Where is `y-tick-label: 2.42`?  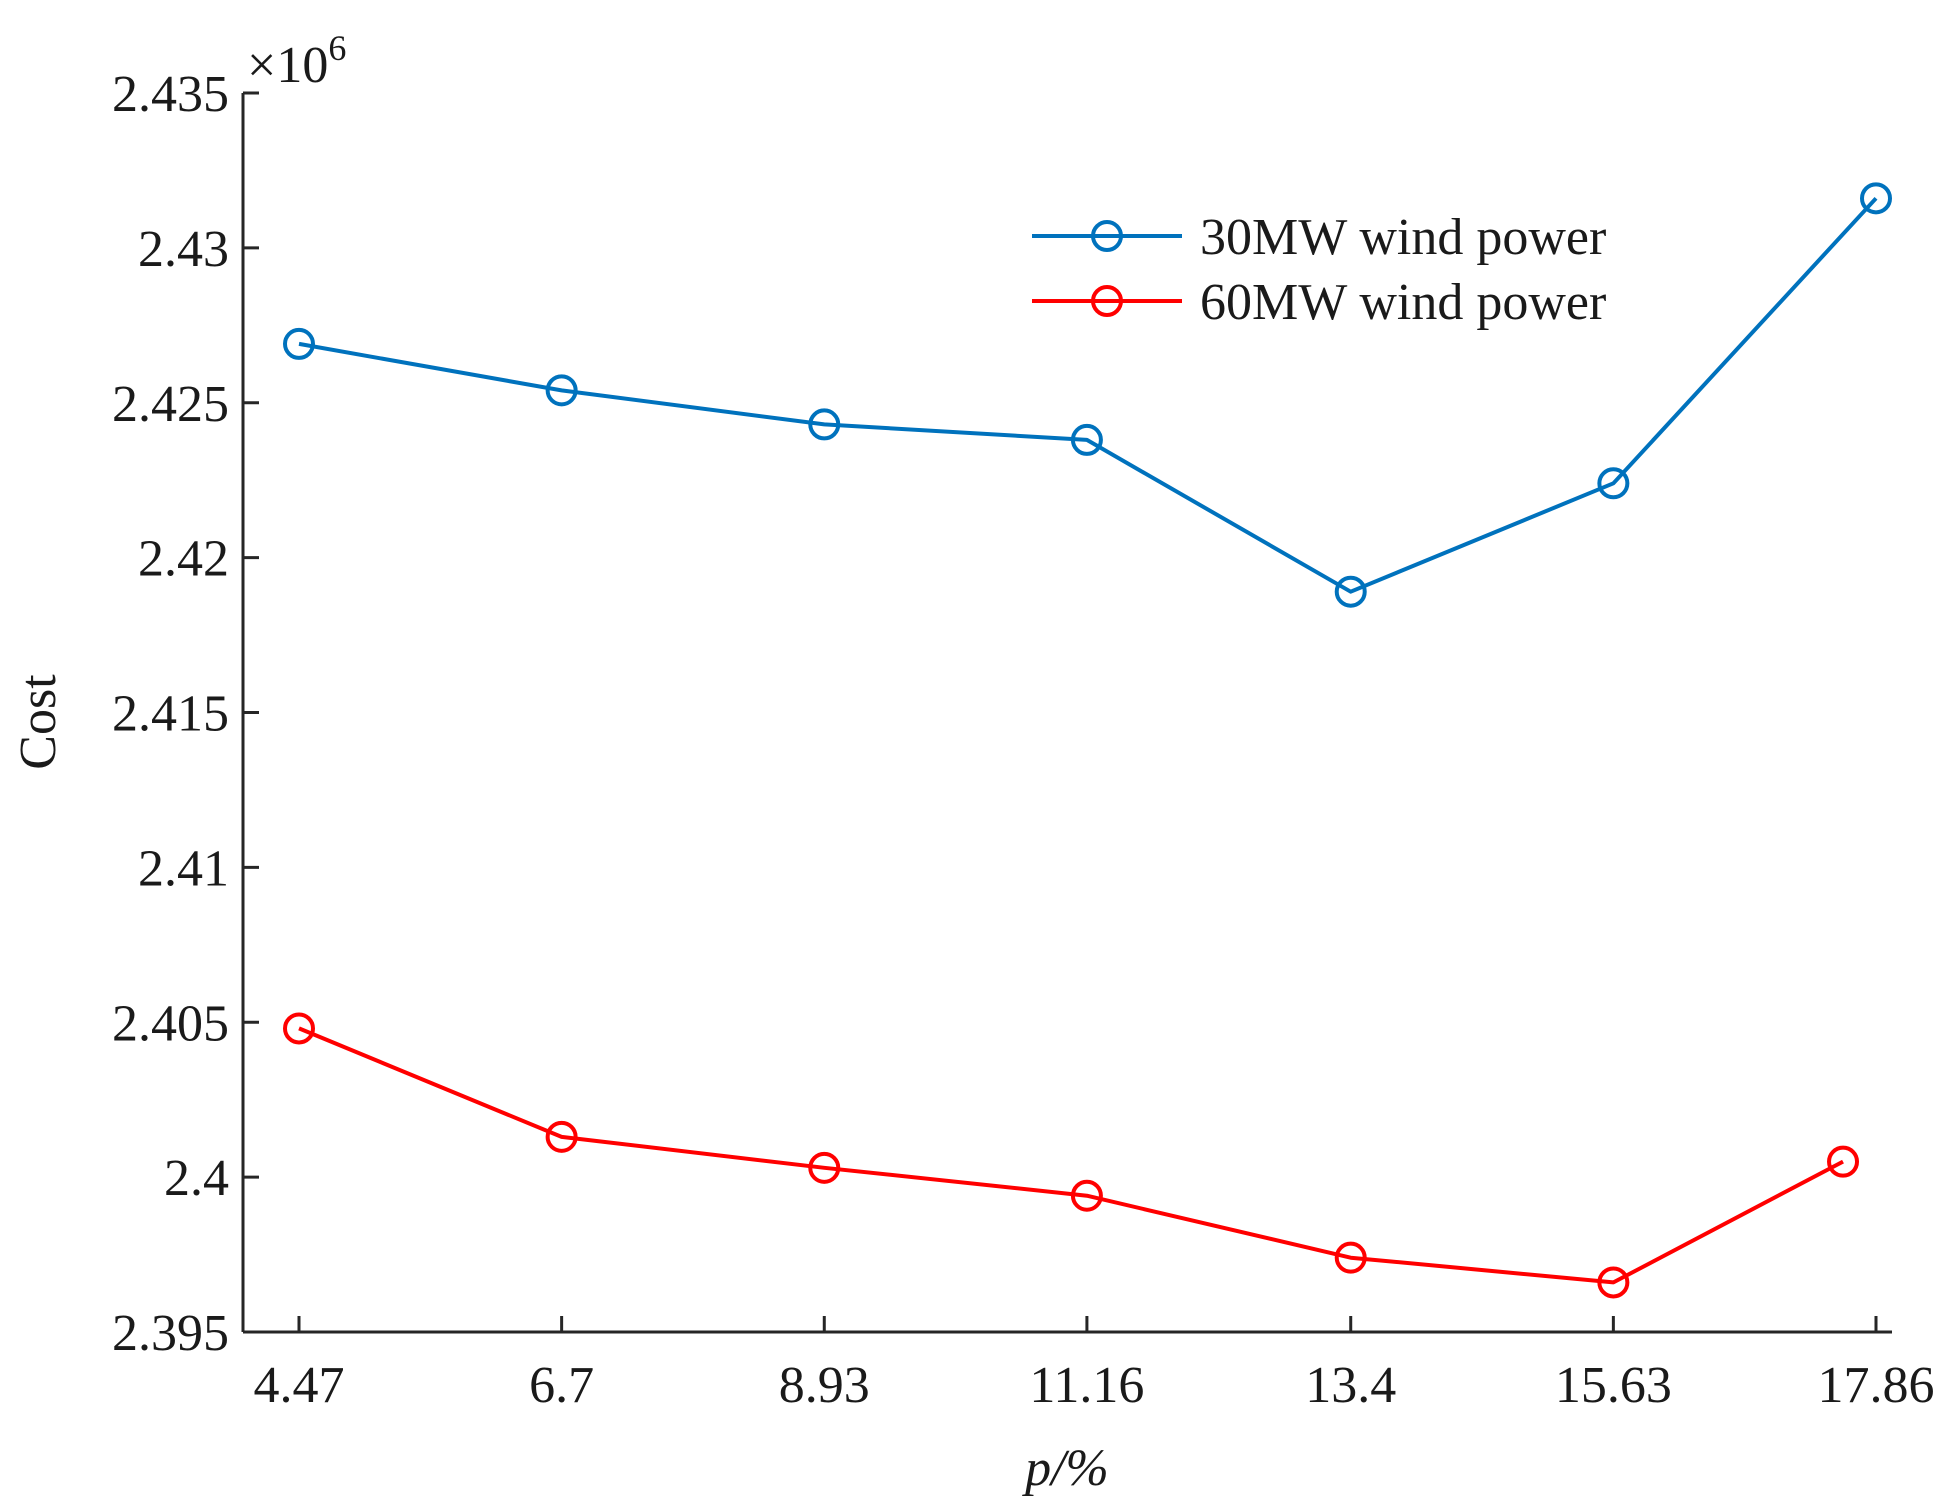
y-tick-label: 2.42 is located at coordinates (183, 559).